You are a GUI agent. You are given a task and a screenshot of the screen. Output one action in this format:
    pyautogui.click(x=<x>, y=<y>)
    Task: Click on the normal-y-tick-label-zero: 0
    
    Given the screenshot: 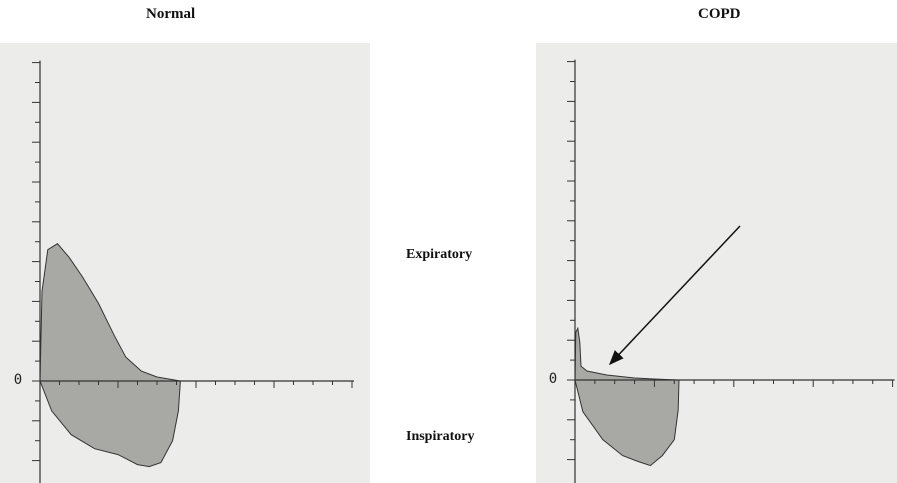 What is the action you would take?
    pyautogui.click(x=18, y=380)
    